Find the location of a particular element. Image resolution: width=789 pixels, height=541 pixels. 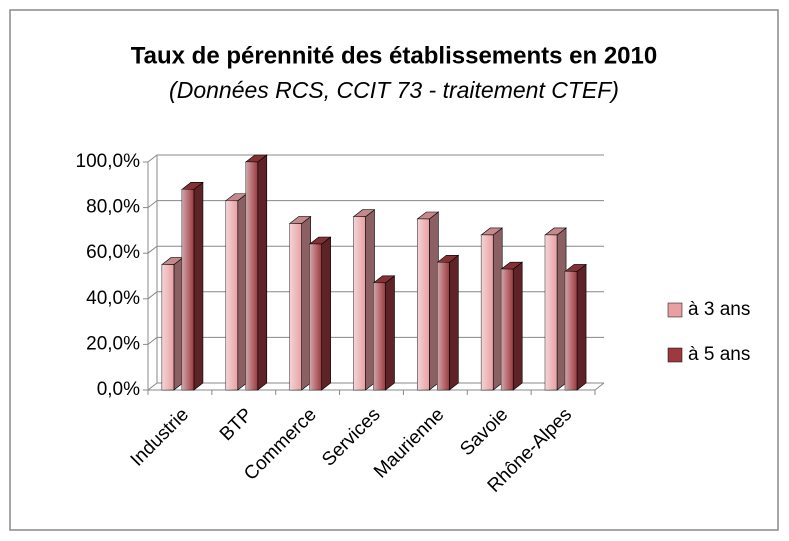

chart-subtitle: (Données RCS, CCIT 73 - traitement CTEF) is located at coordinates (394, 90).